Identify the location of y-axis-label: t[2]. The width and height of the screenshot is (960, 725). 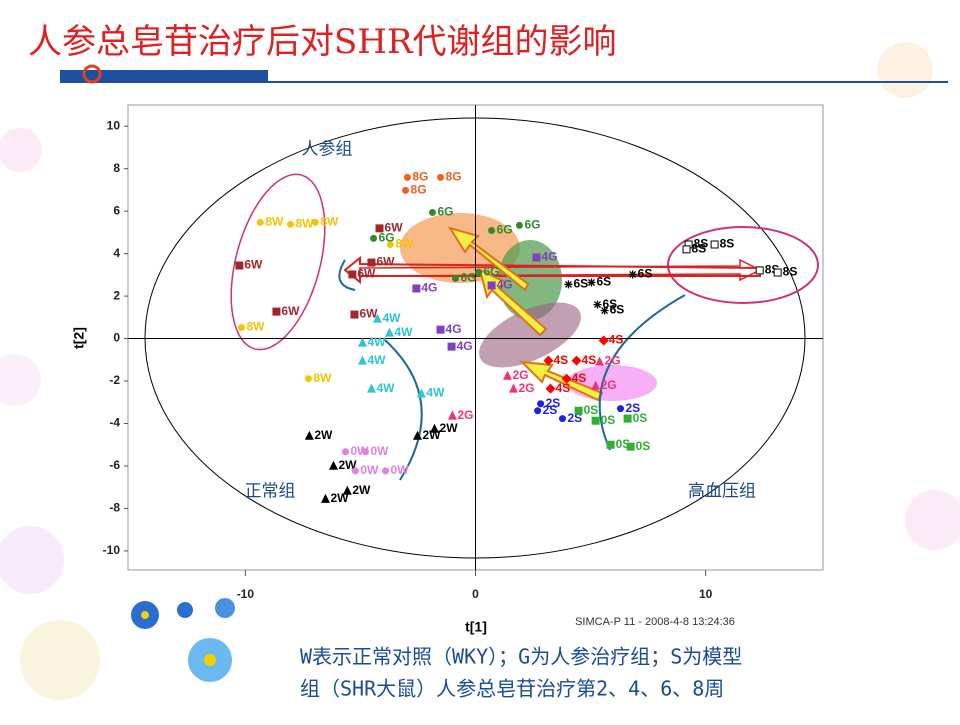
(79, 338).